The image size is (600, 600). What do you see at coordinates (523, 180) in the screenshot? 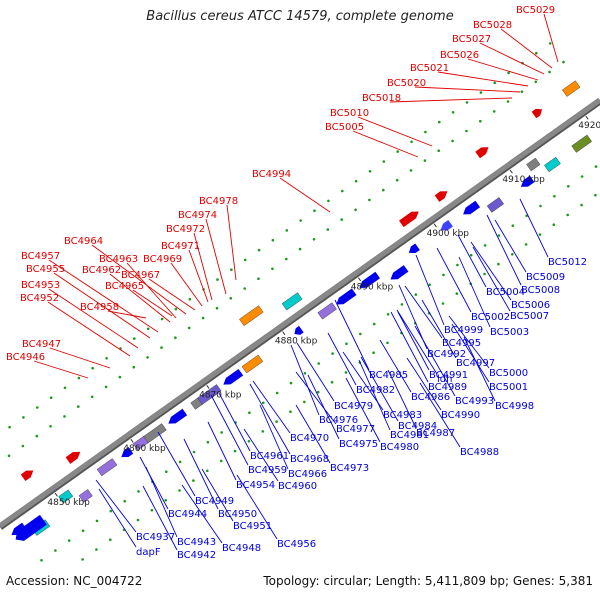
I see `kbp-label: 4910 kbp` at bounding box center [523, 180].